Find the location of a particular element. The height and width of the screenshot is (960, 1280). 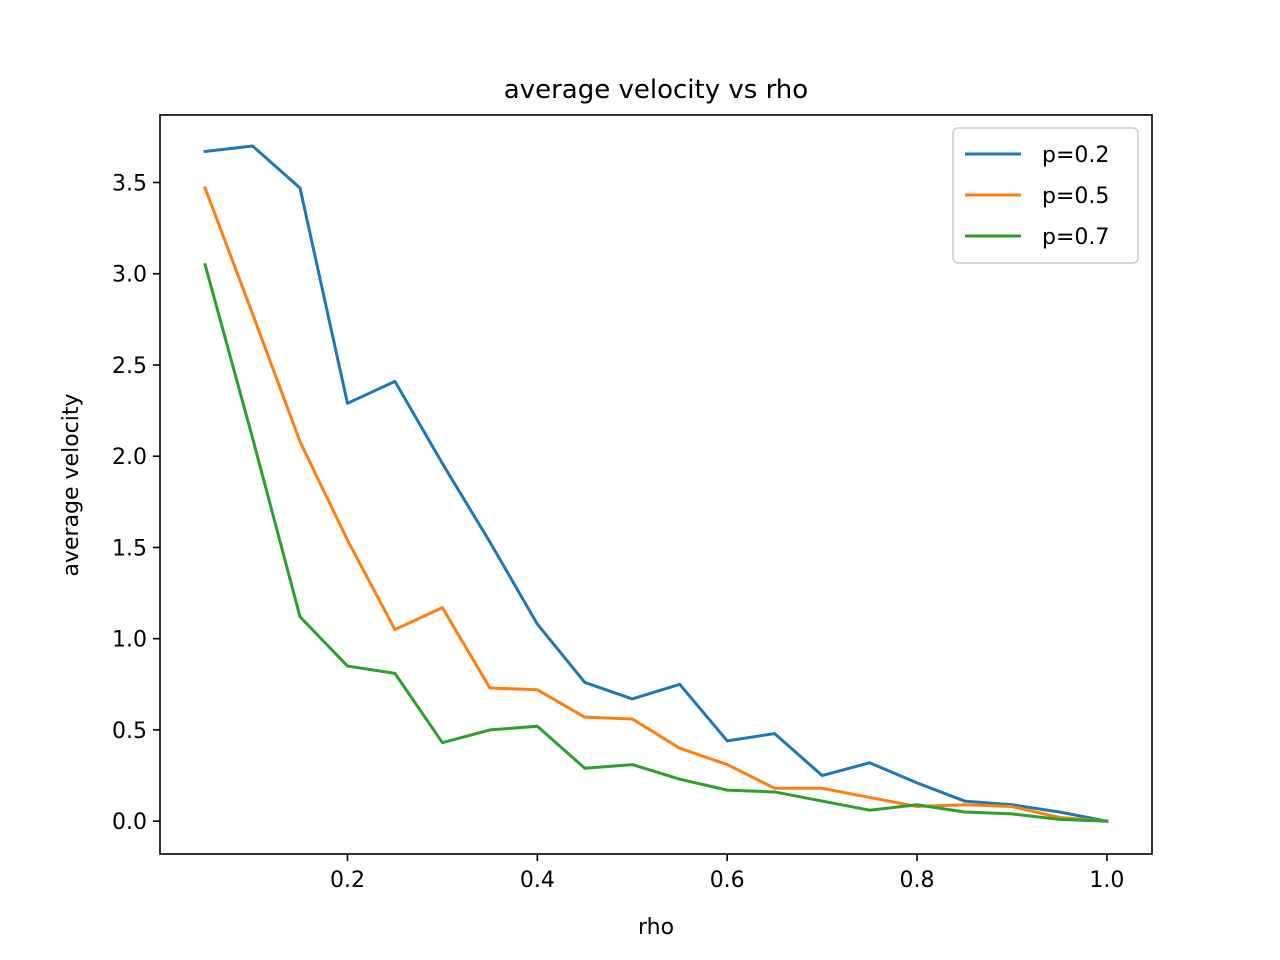

y-axis-label: average velocity is located at coordinates (71, 484).